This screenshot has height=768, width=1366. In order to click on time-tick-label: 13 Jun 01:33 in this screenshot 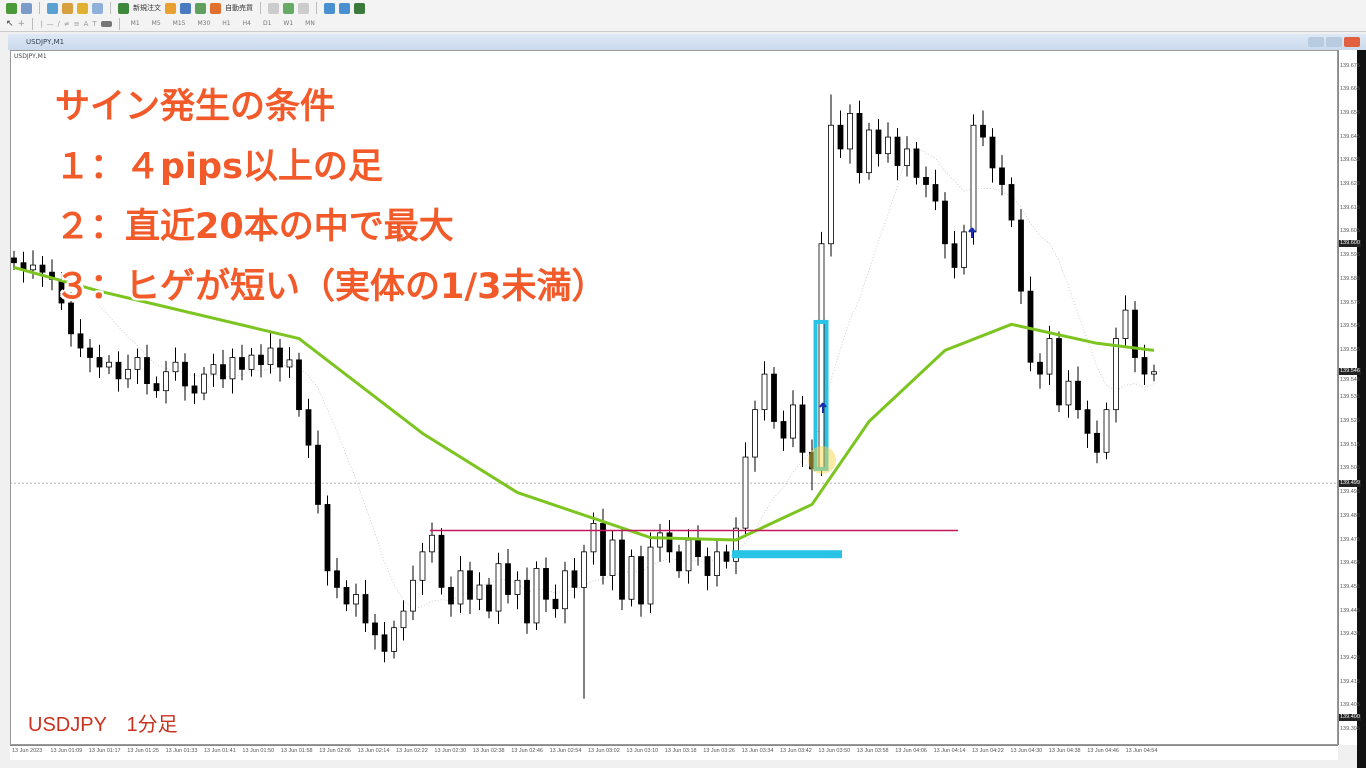, I will do `click(181, 751)`.